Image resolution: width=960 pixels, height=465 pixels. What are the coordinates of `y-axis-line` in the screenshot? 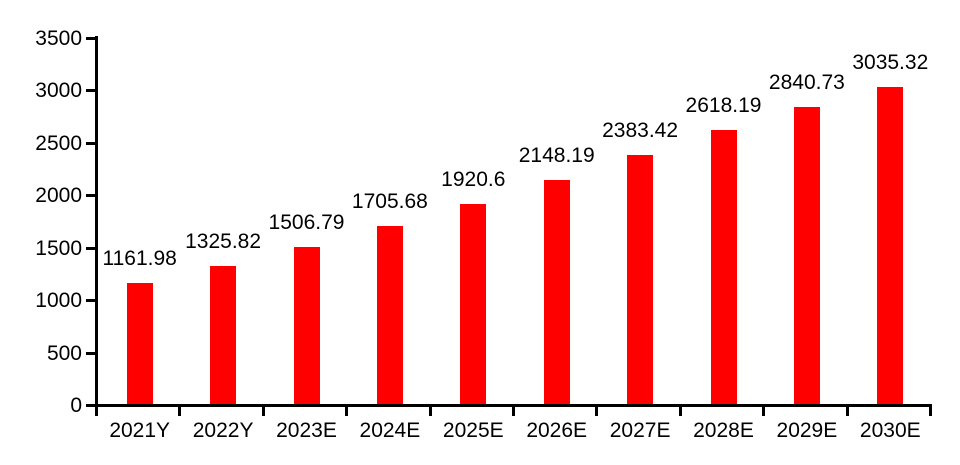 It's located at (96, 222).